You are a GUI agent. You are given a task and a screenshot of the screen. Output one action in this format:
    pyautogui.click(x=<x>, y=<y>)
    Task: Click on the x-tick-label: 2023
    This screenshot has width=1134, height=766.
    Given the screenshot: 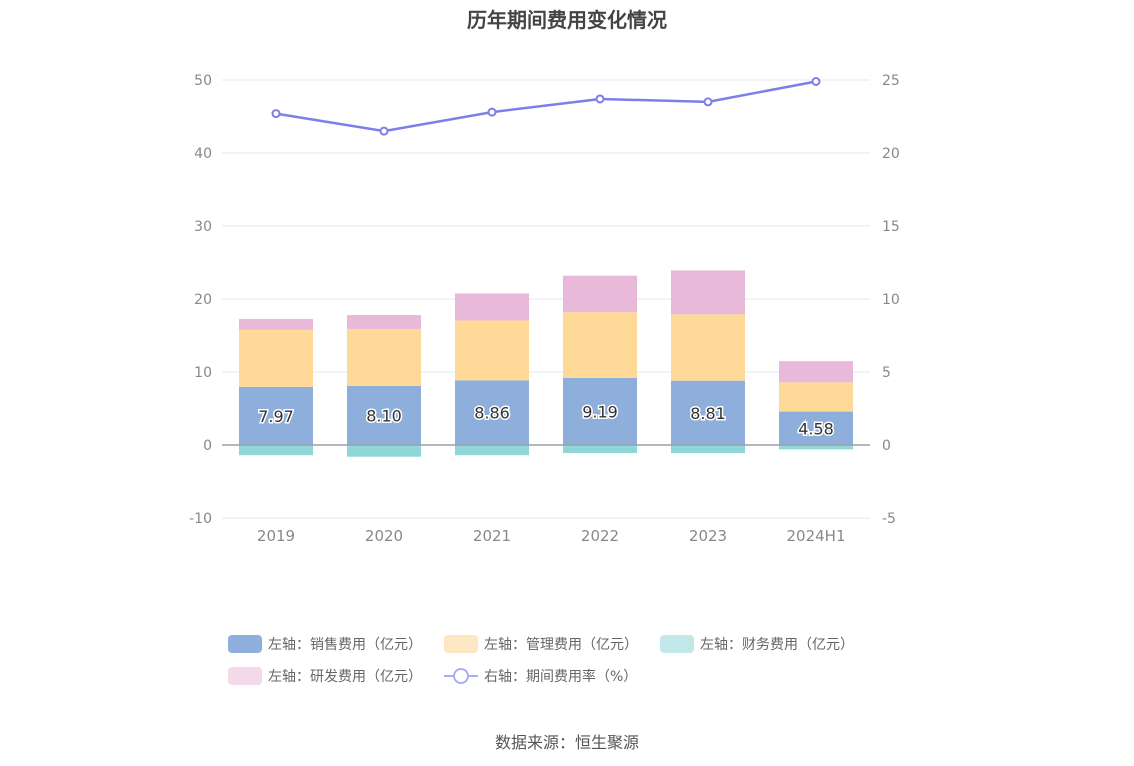 What is the action you would take?
    pyautogui.click(x=708, y=536)
    